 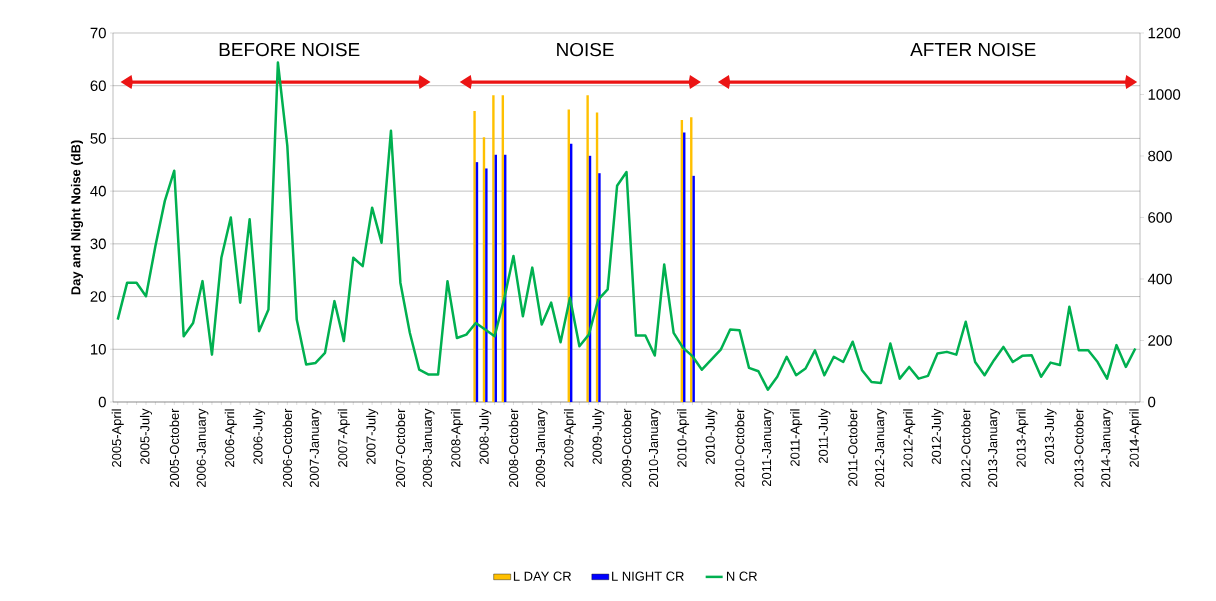 I want to click on x-tick-label: 2012-April, so click(x=909, y=438).